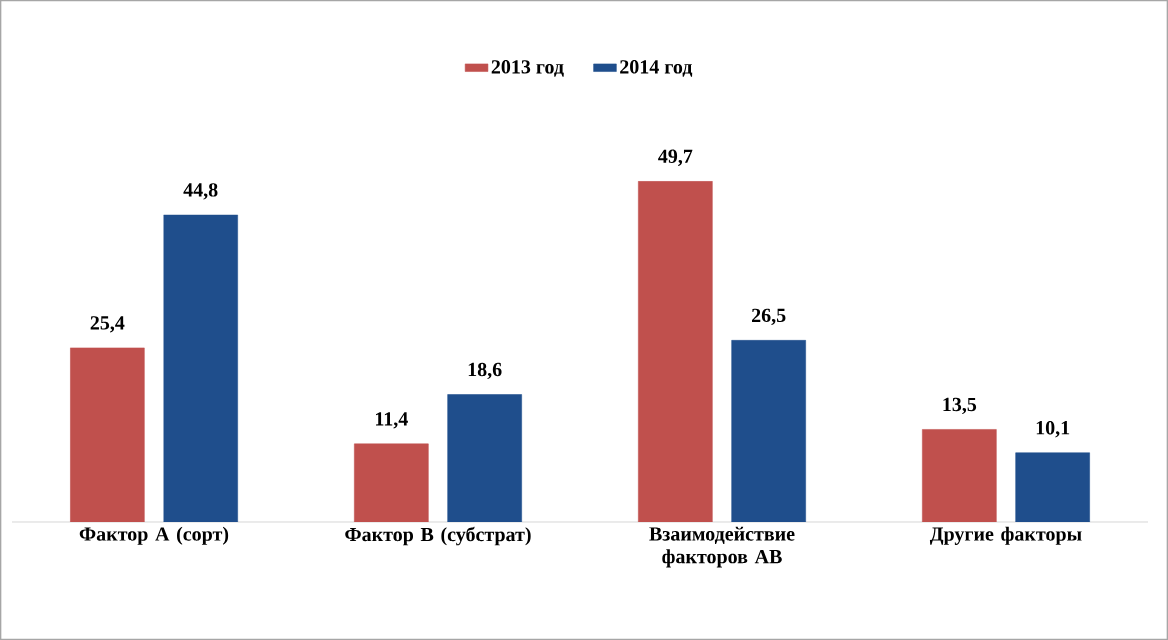 The width and height of the screenshot is (1168, 640). I want to click on x-tick-label: Взаимодействие факторов АВ, so click(722, 547).